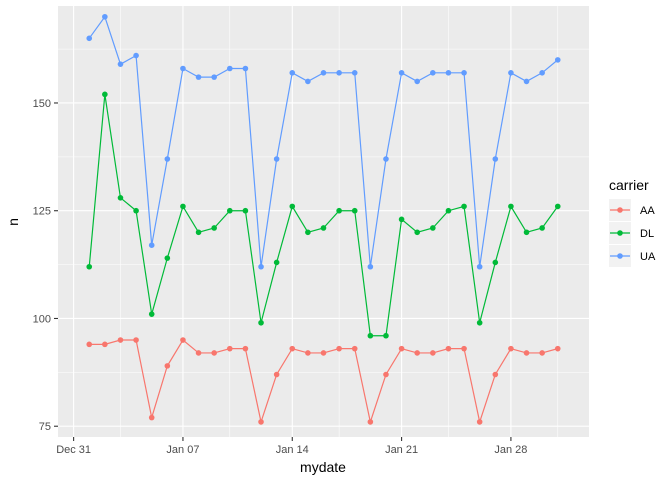 The width and height of the screenshot is (672, 480). What do you see at coordinates (620, 210) in the screenshot?
I see `legend-key-point-aa` at bounding box center [620, 210].